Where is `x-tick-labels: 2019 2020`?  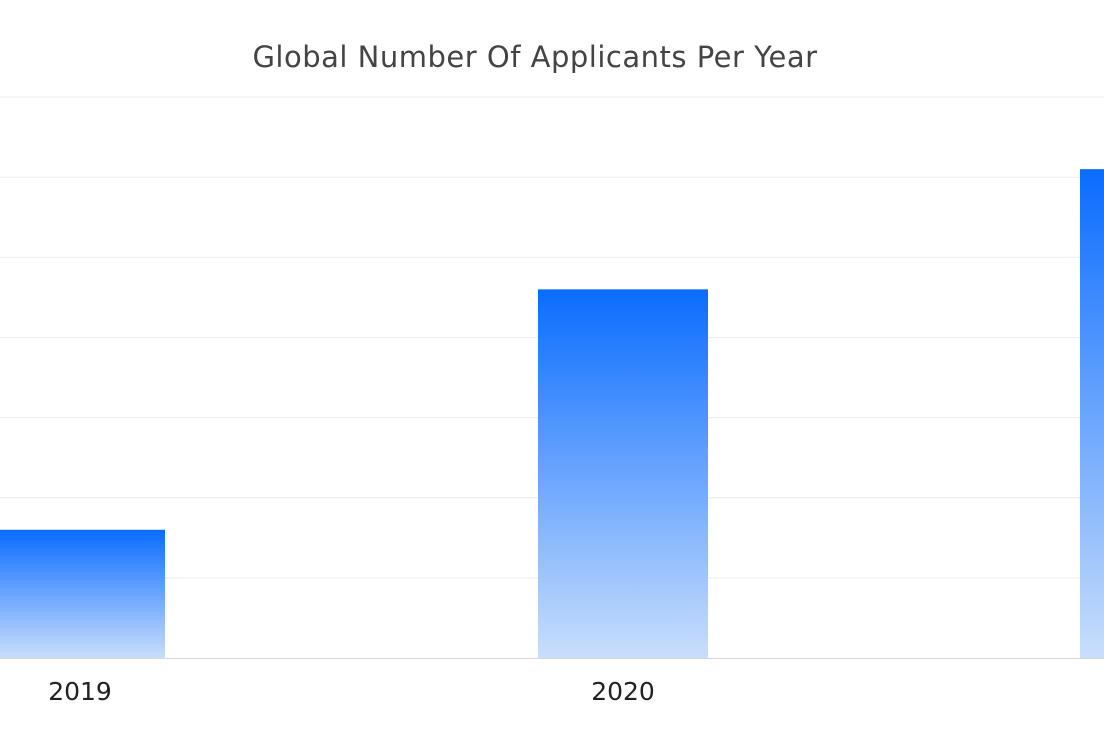
x-tick-labels: 2019 2020 is located at coordinates (351, 691).